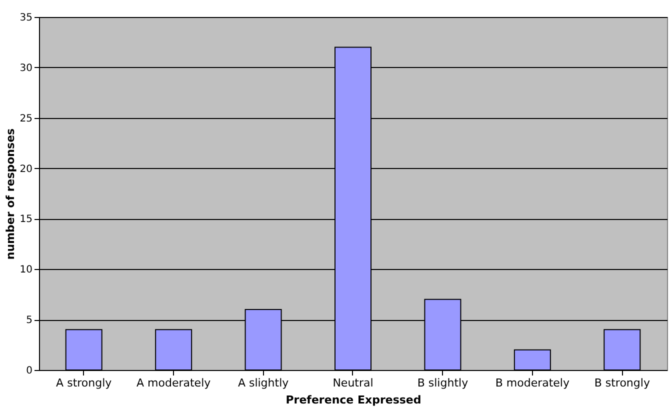 The height and width of the screenshot is (409, 669). Describe the element at coordinates (26, 220) in the screenshot. I see `y-tick-label: 15` at that location.